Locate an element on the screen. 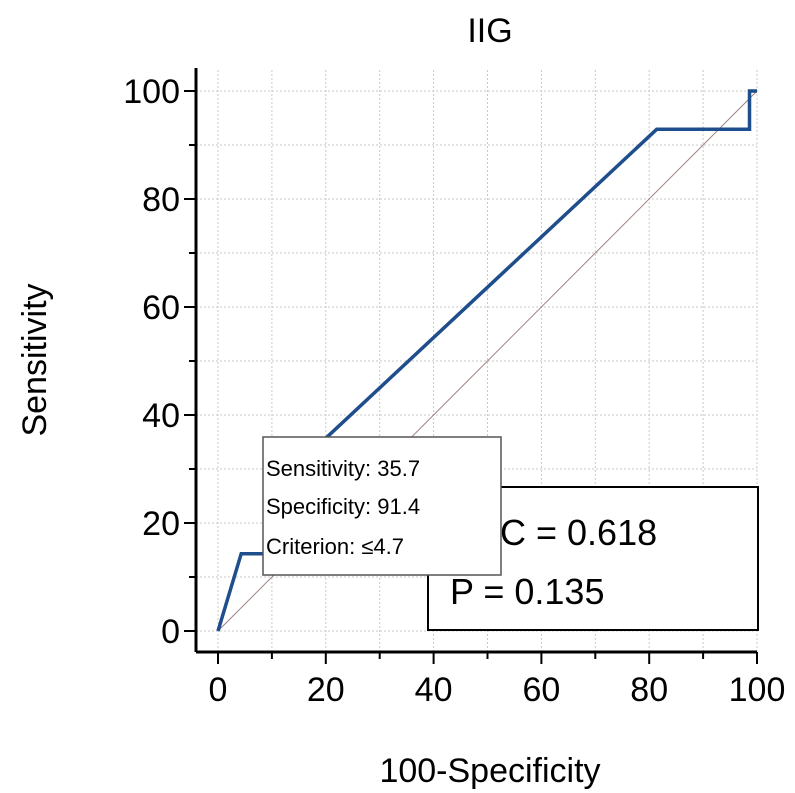 Image resolution: width=795 pixels, height=793 pixels. tooltip-frame is located at coordinates (382, 506).